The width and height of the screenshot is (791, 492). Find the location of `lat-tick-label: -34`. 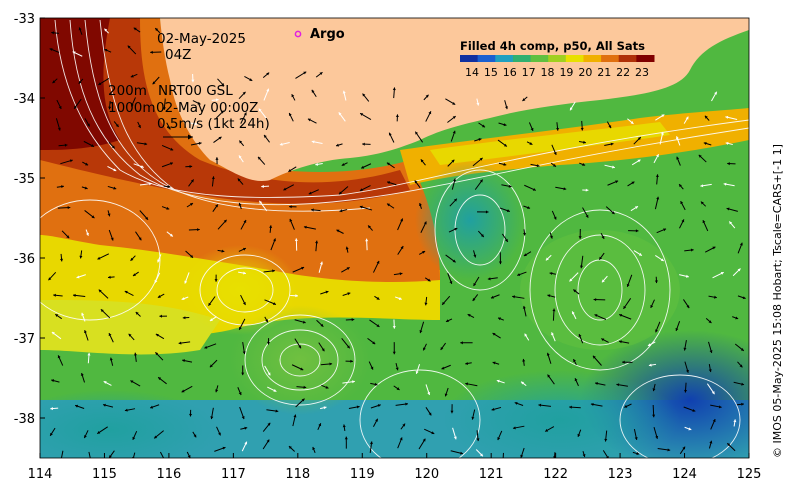

lat-tick-label: -34 is located at coordinates (24, 99).